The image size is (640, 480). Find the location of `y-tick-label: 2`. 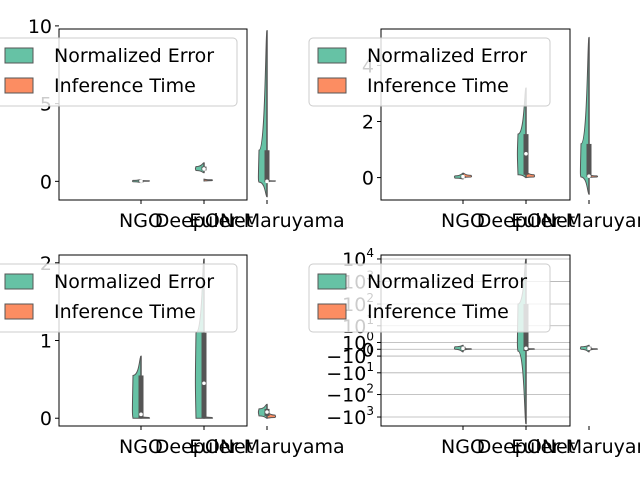

y-tick-label: 2 is located at coordinates (368, 123).